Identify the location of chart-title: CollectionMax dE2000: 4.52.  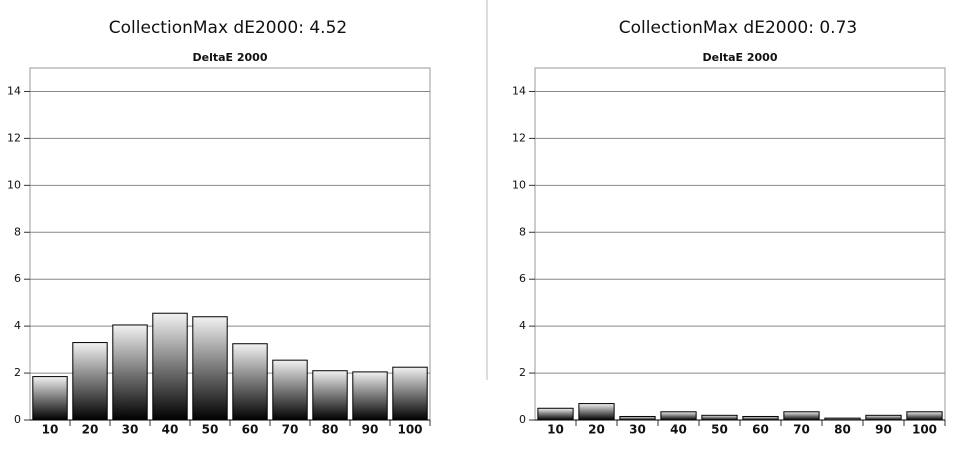
(228, 28).